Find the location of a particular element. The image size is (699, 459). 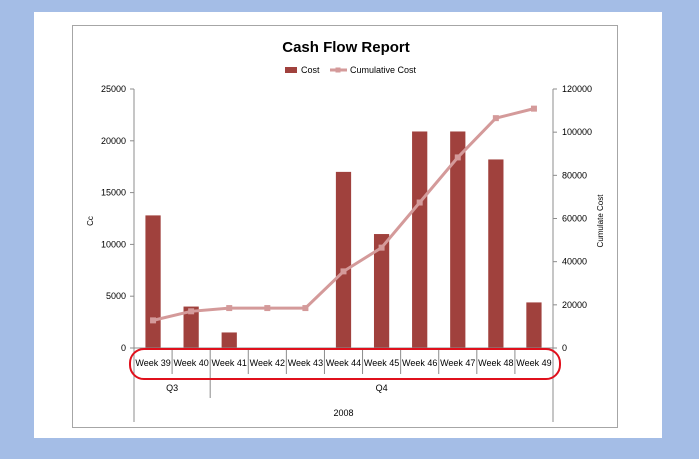

category-label: Week 46 is located at coordinates (419, 363).